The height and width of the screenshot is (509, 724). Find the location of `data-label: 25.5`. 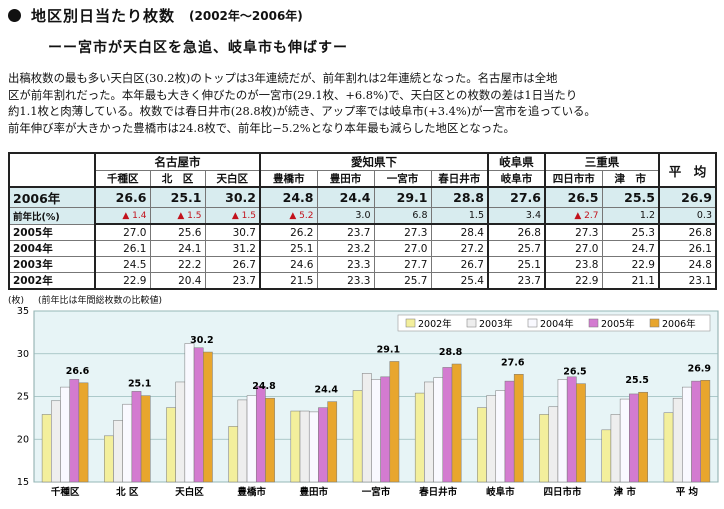

data-label: 25.5 is located at coordinates (636, 380).